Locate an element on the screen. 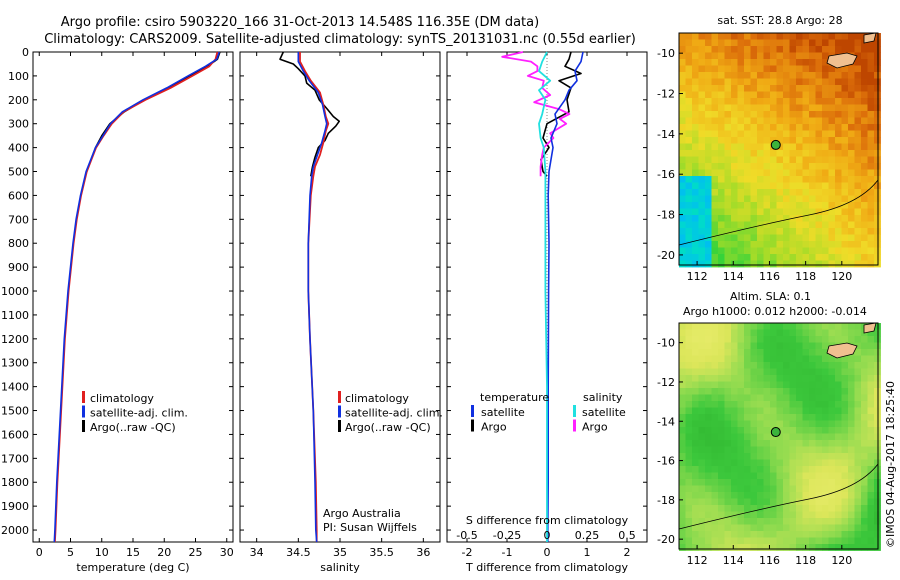 Image resolution: width=900 pixels, height=580 pixels. y-tick-label: 1100 is located at coordinates (15, 315).